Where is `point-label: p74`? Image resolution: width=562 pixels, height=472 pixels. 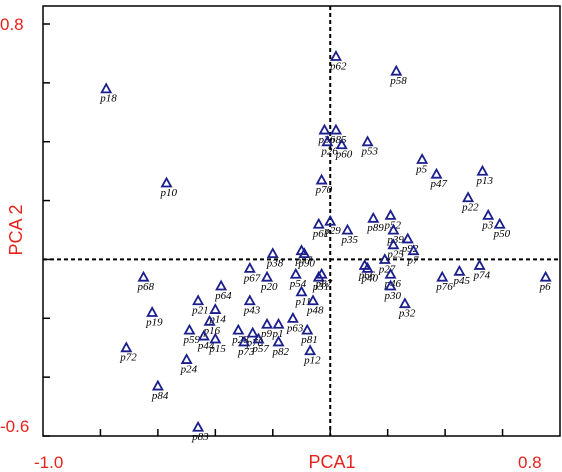 point-label: p74 is located at coordinates (482, 275).